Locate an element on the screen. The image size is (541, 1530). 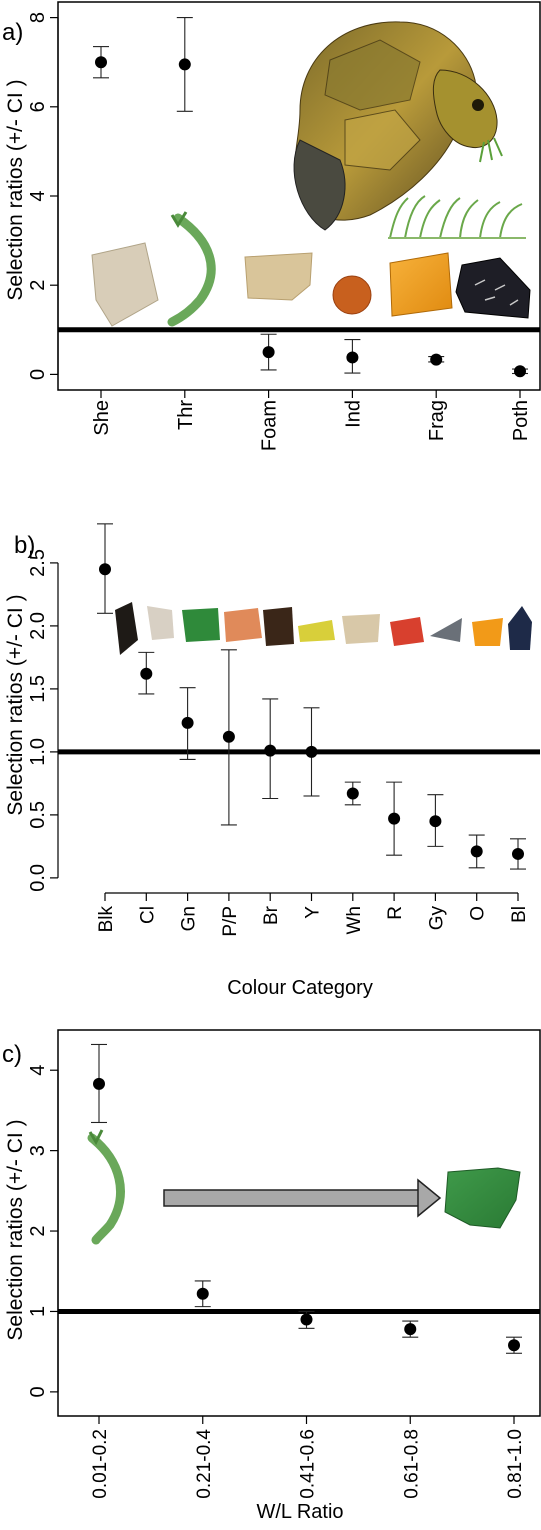
panel-a-y-tick-label: 4 is located at coordinates (38, 195).